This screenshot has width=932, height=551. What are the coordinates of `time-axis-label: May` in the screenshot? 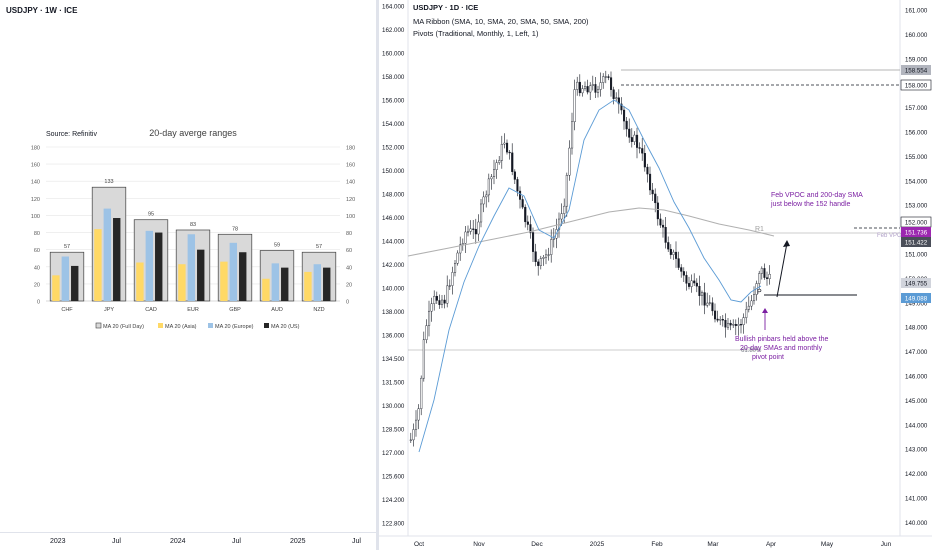 It's located at (827, 544).